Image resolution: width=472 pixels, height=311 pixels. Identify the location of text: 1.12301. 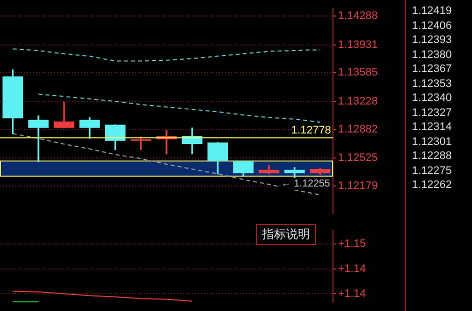
(432, 141).